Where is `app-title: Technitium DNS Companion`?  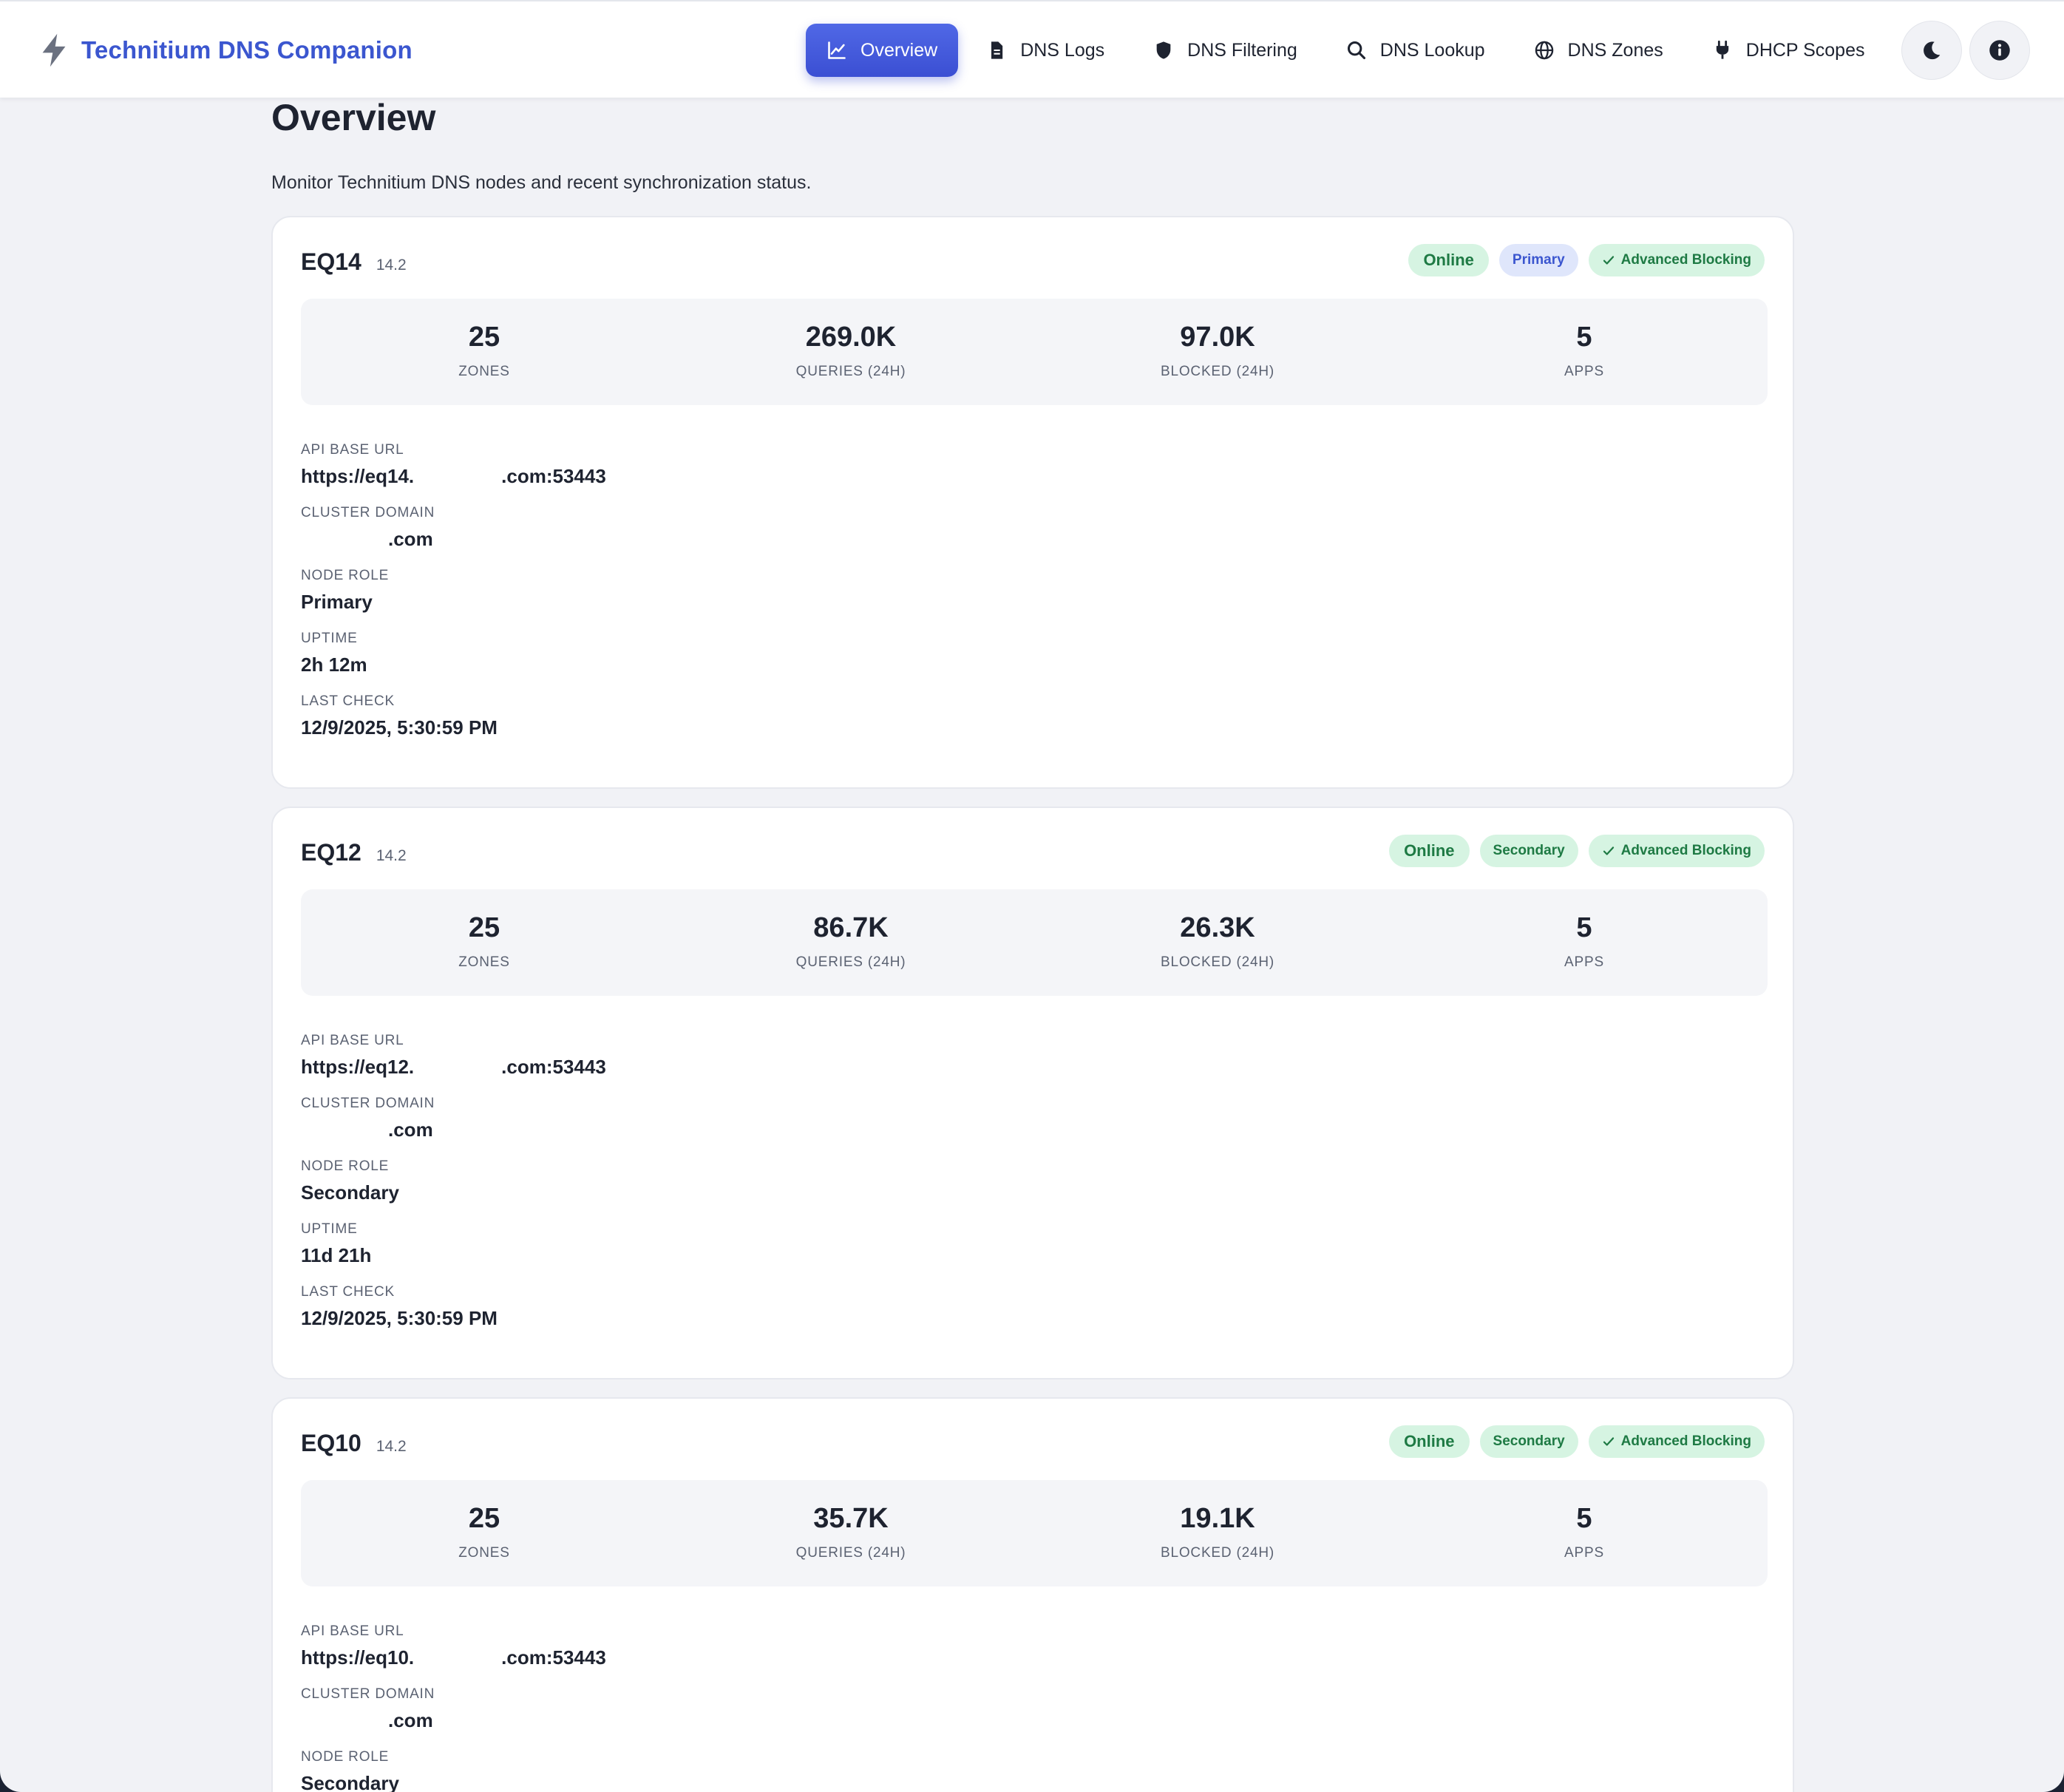
app-title: Technitium DNS Companion is located at coordinates (247, 50).